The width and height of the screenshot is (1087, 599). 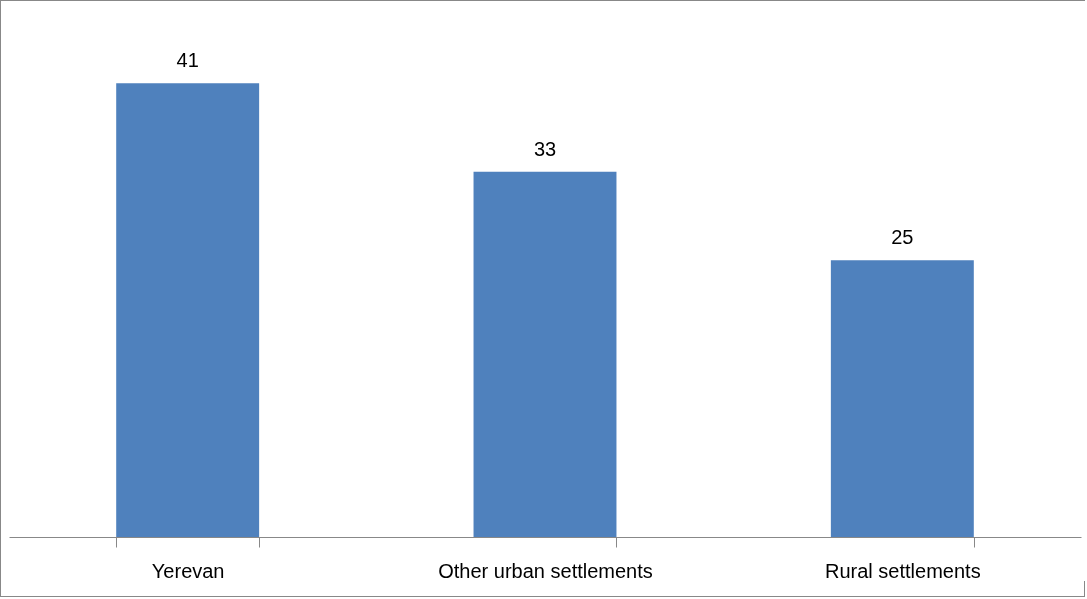 What do you see at coordinates (545, 148) in the screenshot?
I see `data-label: 33` at bounding box center [545, 148].